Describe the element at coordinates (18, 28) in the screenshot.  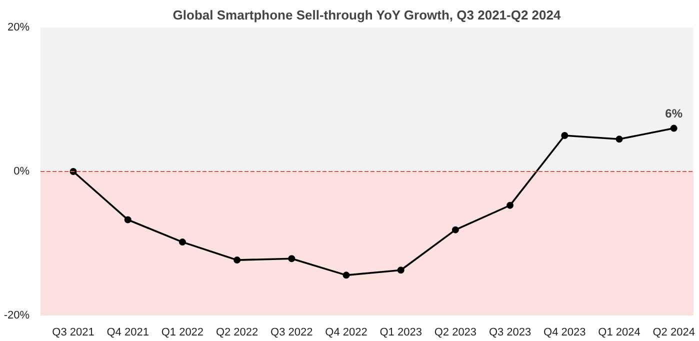
I see `y-tick-label: 20%` at that location.